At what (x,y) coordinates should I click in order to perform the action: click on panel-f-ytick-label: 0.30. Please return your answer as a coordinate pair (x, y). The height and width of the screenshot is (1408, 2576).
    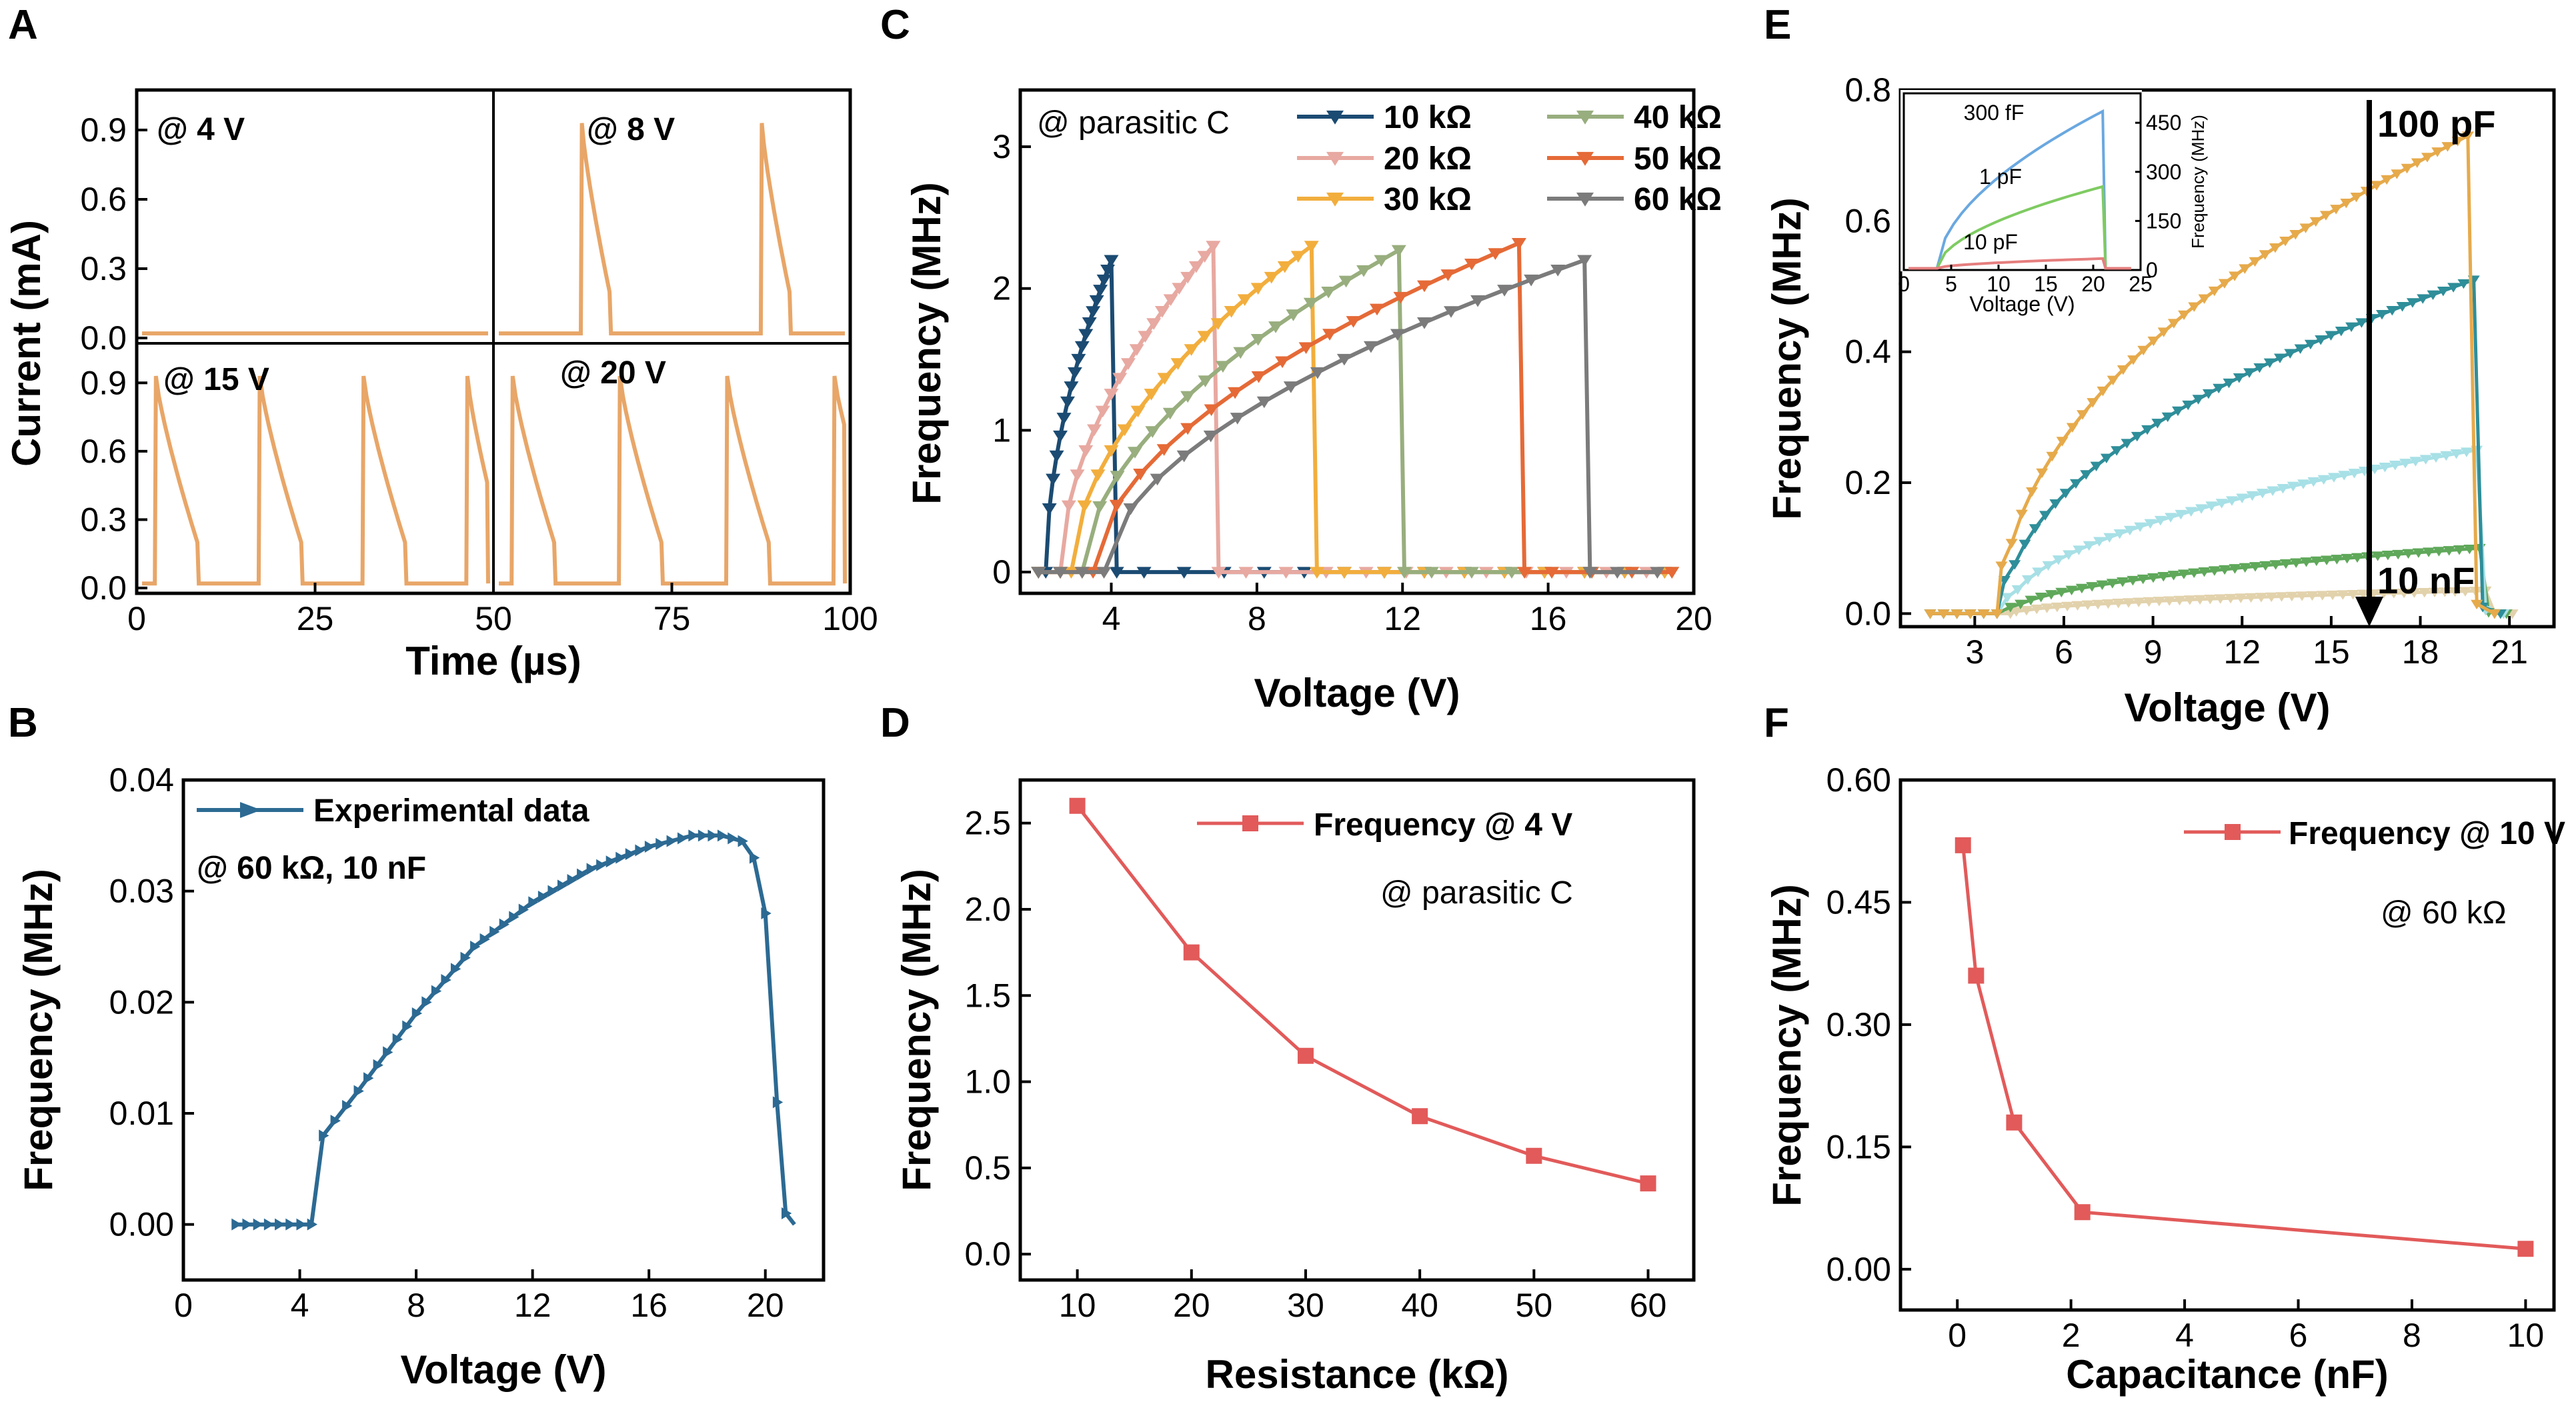
    Looking at the image, I should click on (1858, 1024).